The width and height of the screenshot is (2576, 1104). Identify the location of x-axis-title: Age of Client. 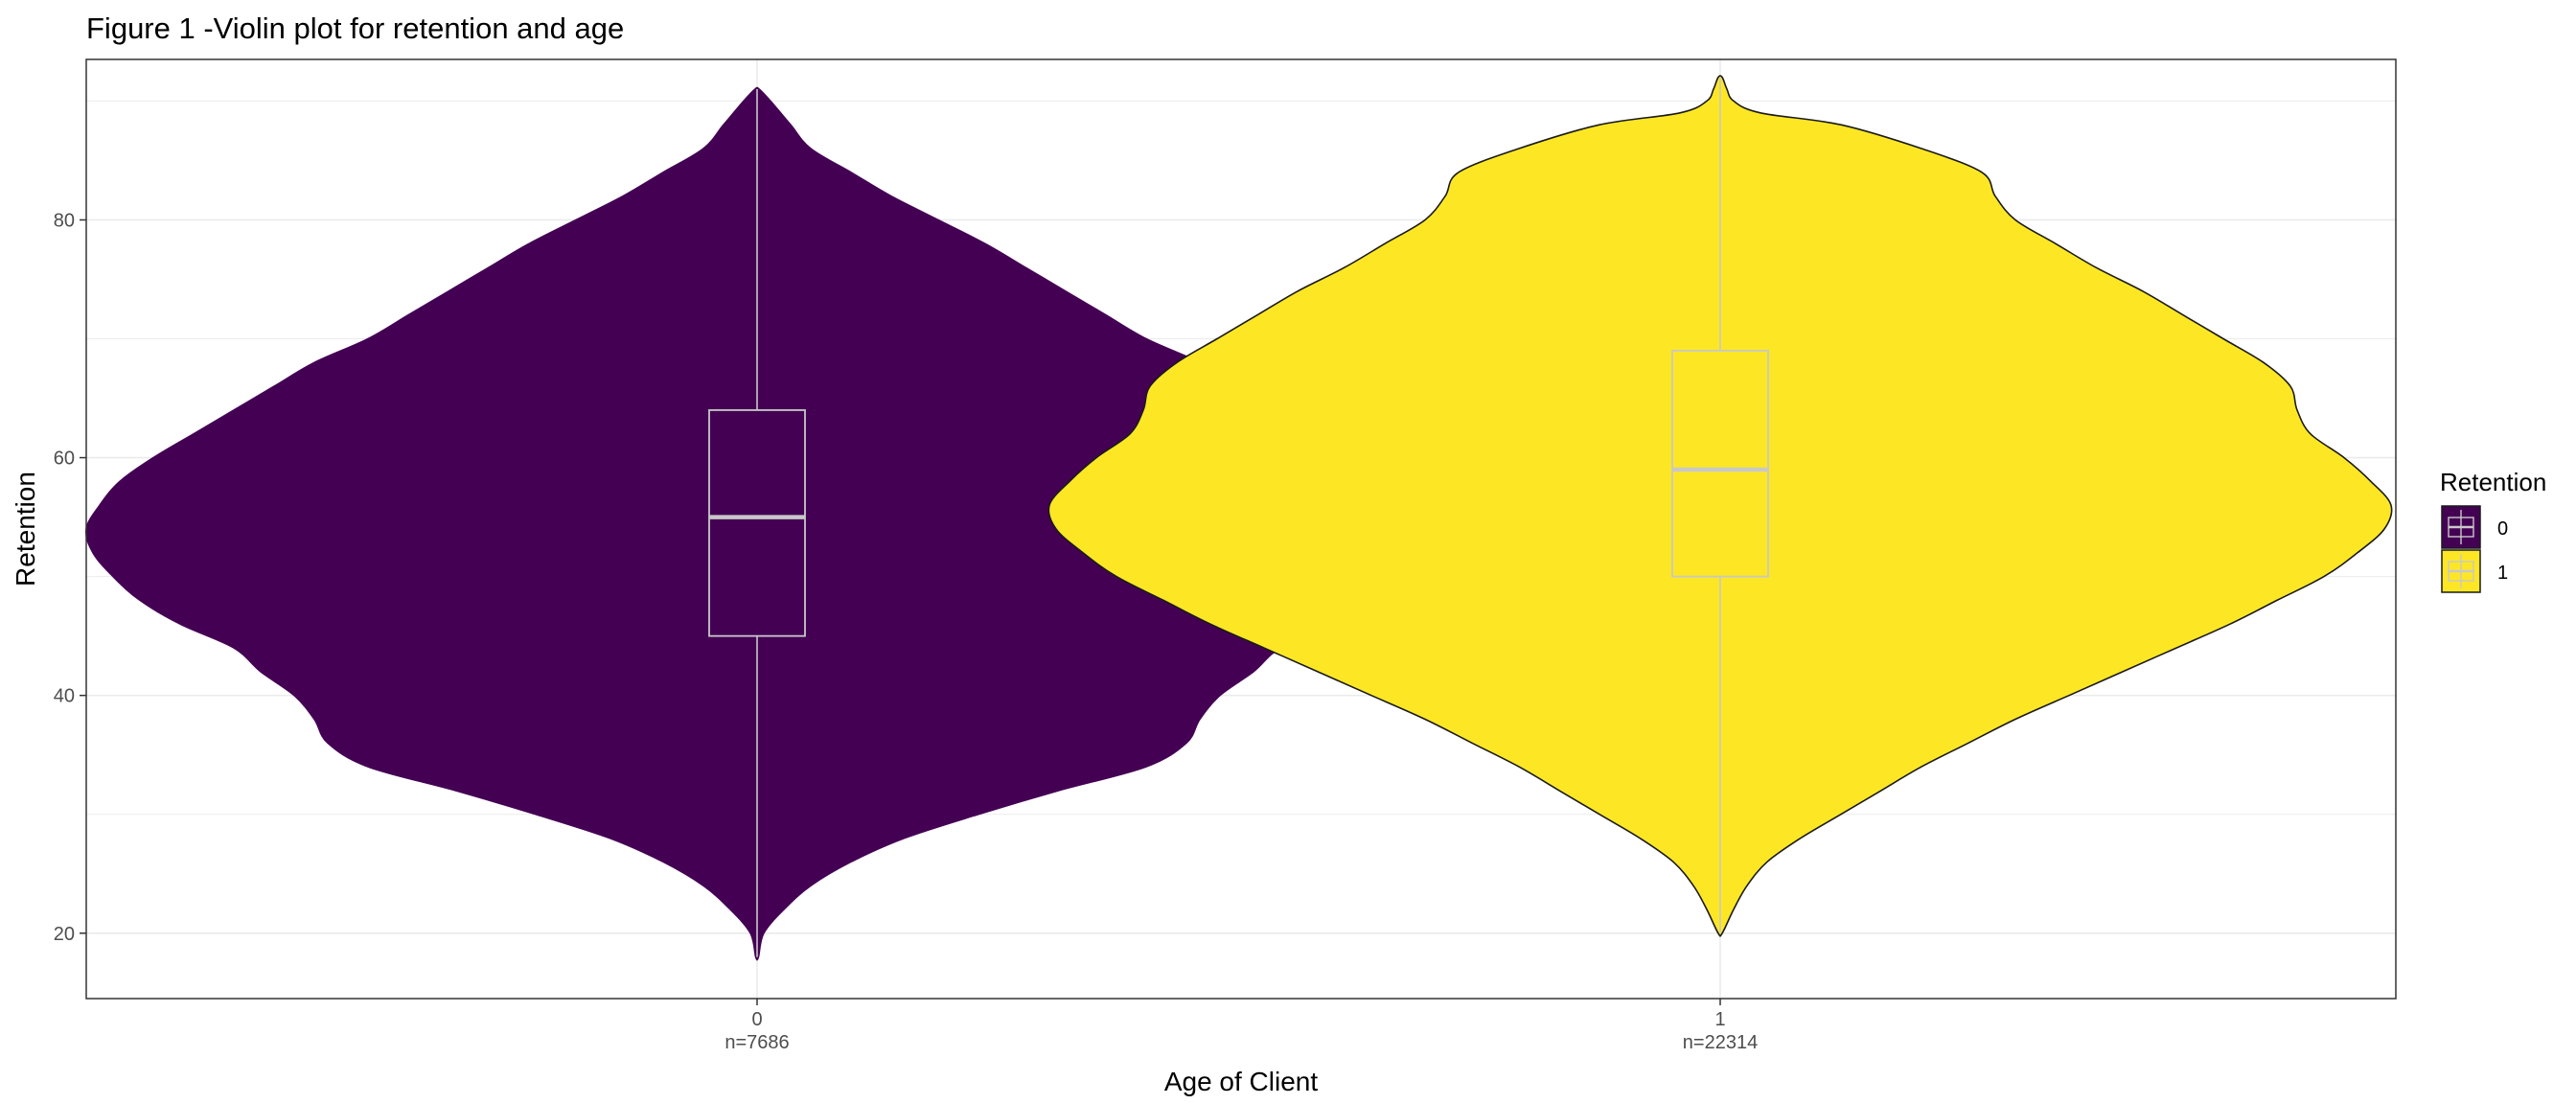
(1241, 1081).